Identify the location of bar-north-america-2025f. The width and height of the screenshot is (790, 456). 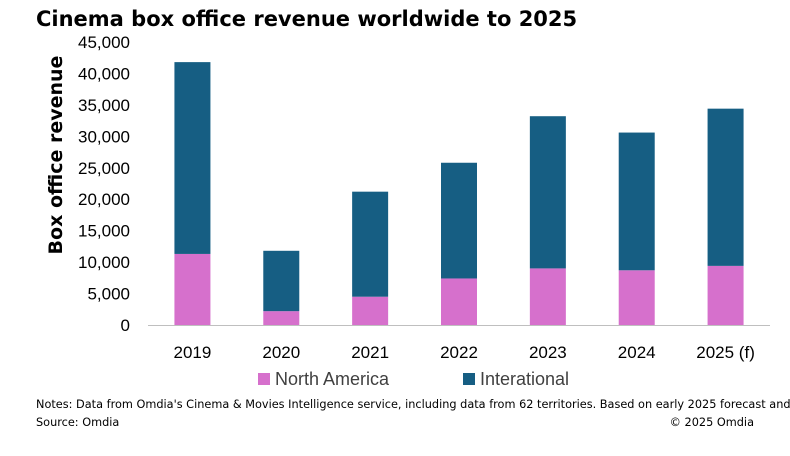
(725, 295).